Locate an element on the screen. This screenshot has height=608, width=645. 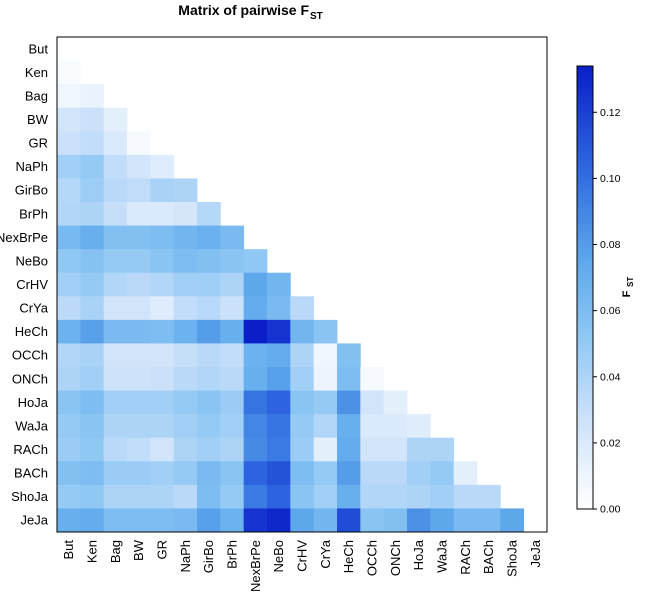
heatmap-cell-RACh-NexBrPe is located at coordinates (255, 449).